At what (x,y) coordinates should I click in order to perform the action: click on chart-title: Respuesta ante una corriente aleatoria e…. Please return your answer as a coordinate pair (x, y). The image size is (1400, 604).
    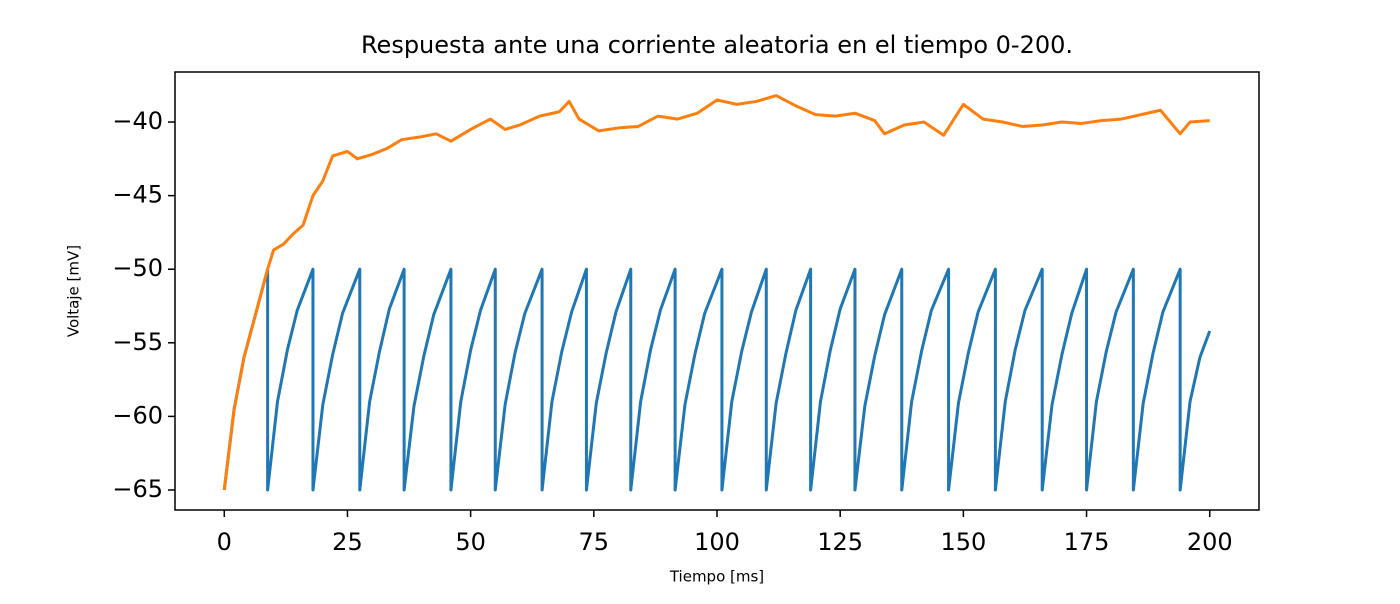
    Looking at the image, I should click on (717, 45).